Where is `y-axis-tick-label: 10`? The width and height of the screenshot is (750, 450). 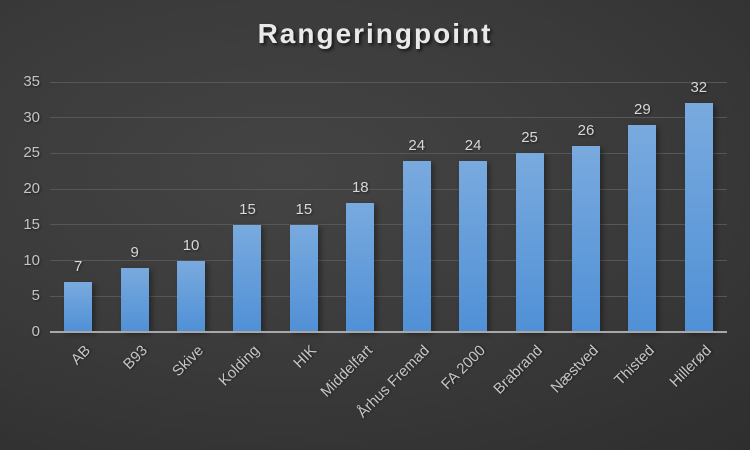
y-axis-tick-label: 10 is located at coordinates (31, 260).